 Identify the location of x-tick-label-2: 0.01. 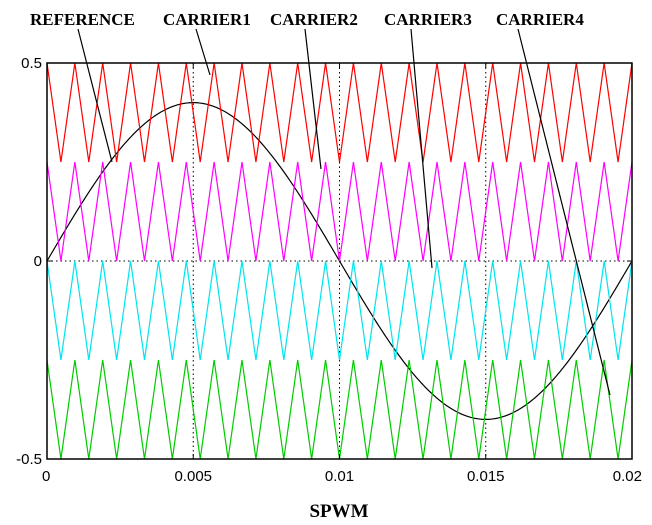
(339, 476).